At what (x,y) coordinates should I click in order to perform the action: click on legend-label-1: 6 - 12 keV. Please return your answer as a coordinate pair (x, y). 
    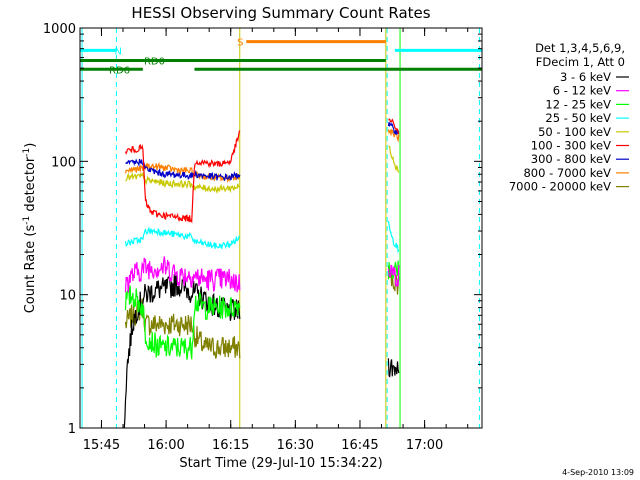
    Looking at the image, I should click on (582, 91).